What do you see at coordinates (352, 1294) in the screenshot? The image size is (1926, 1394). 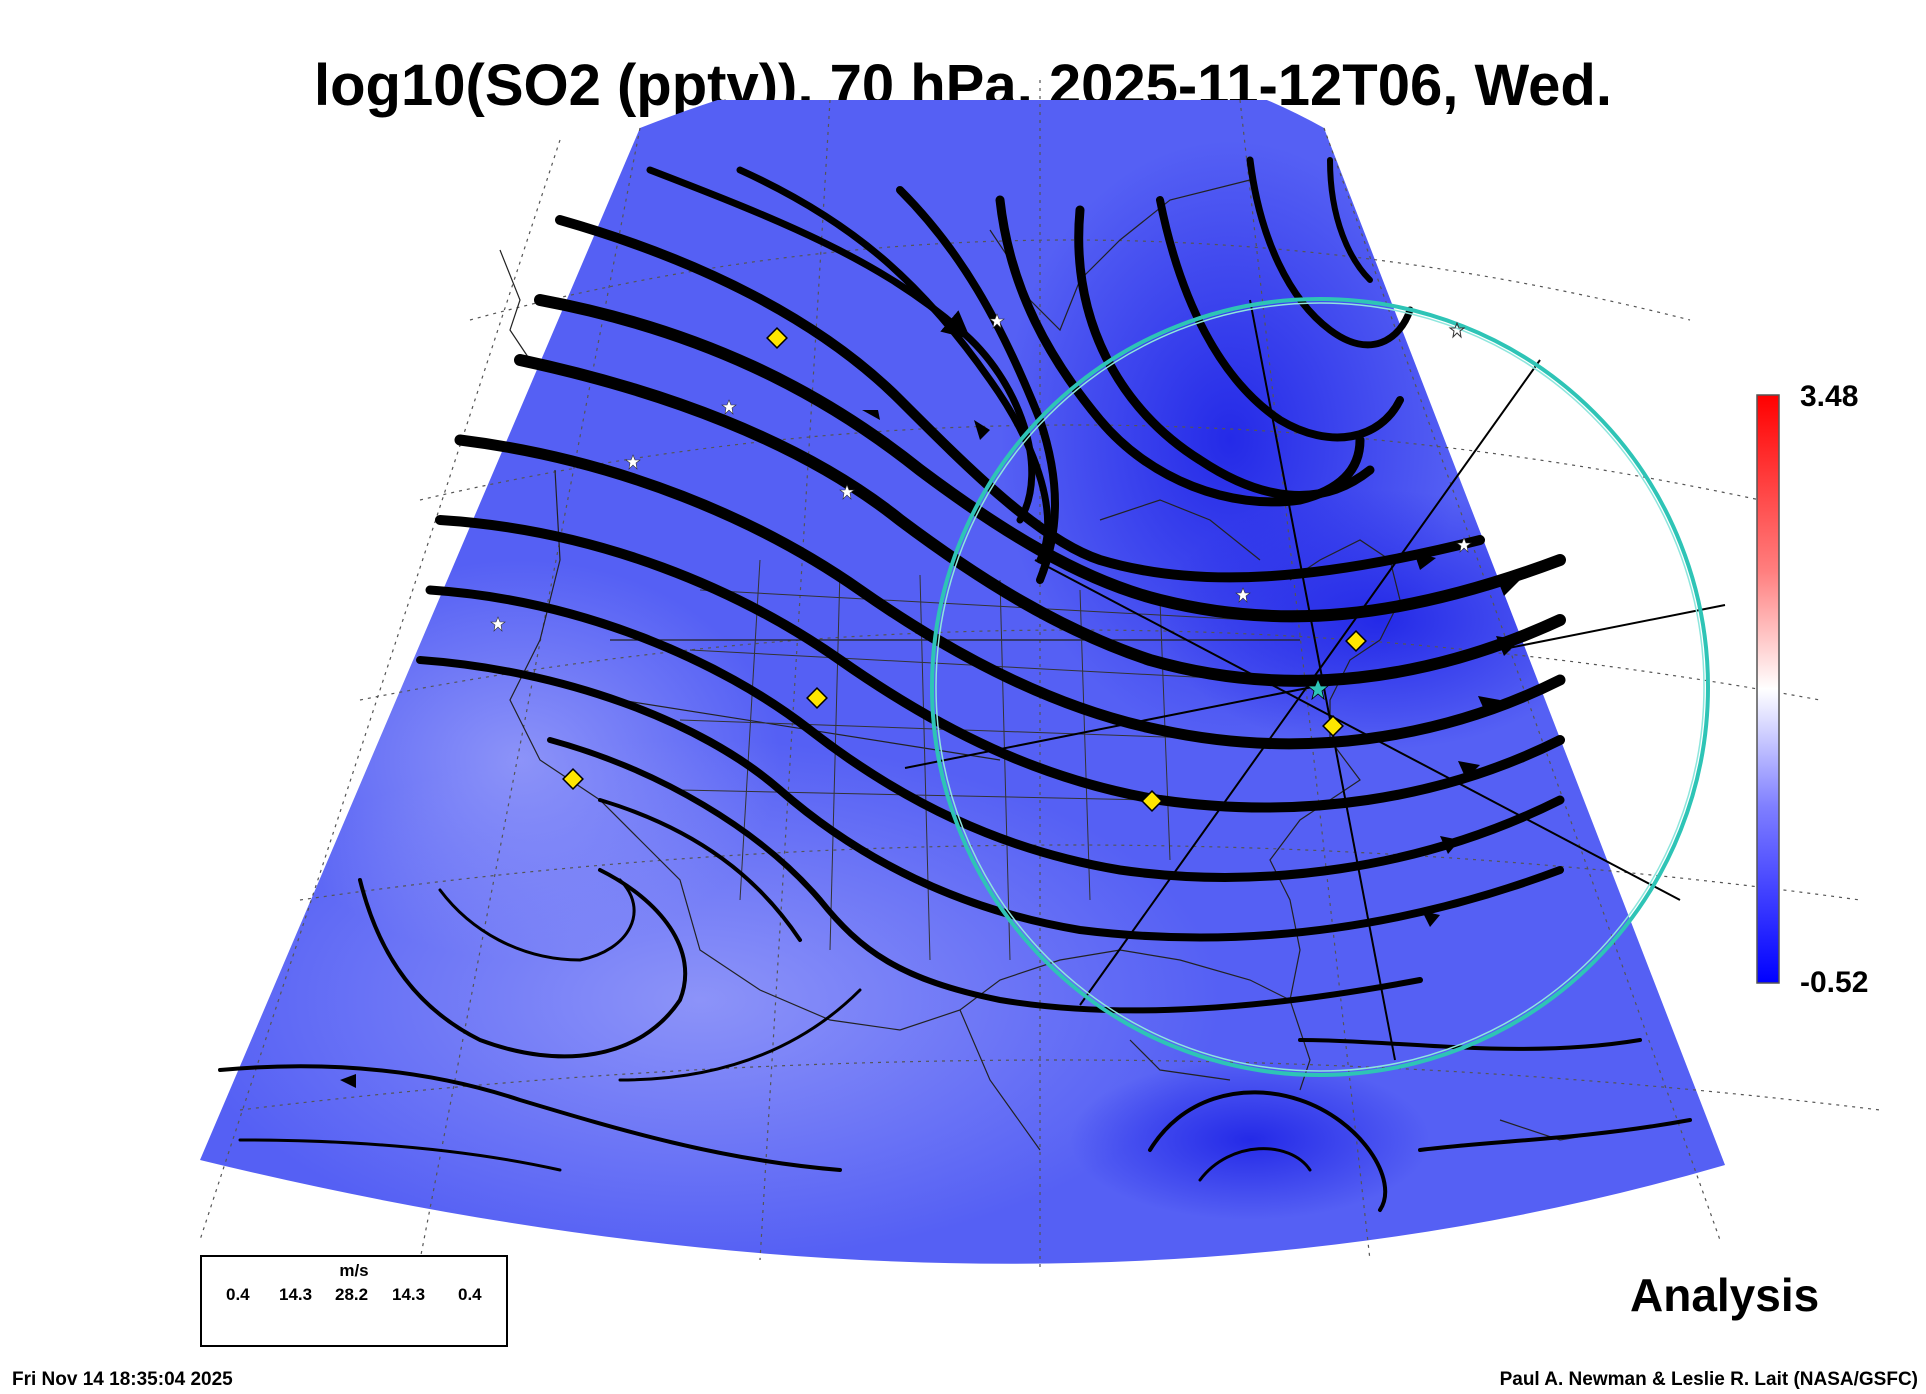 I see `legend-tick: 28.2` at bounding box center [352, 1294].